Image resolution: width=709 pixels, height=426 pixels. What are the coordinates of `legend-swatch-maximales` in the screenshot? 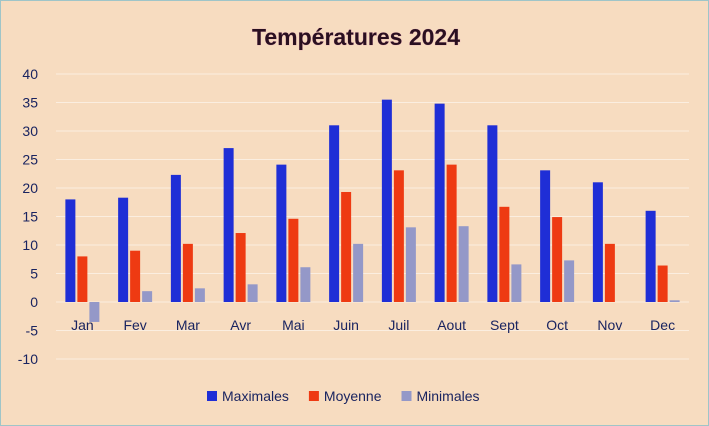 It's located at (212, 396).